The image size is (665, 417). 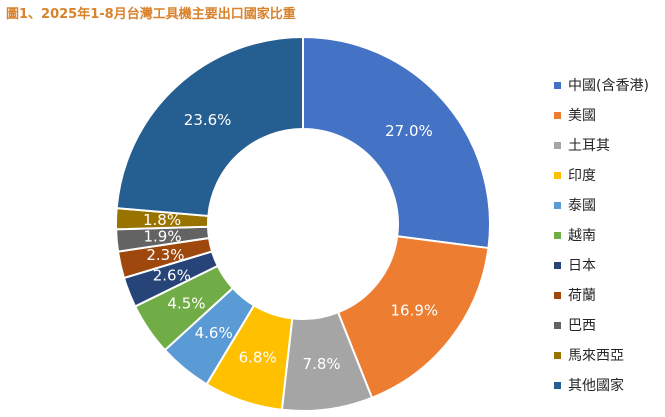 I want to click on data-label-2: 16.9%, so click(x=414, y=311).